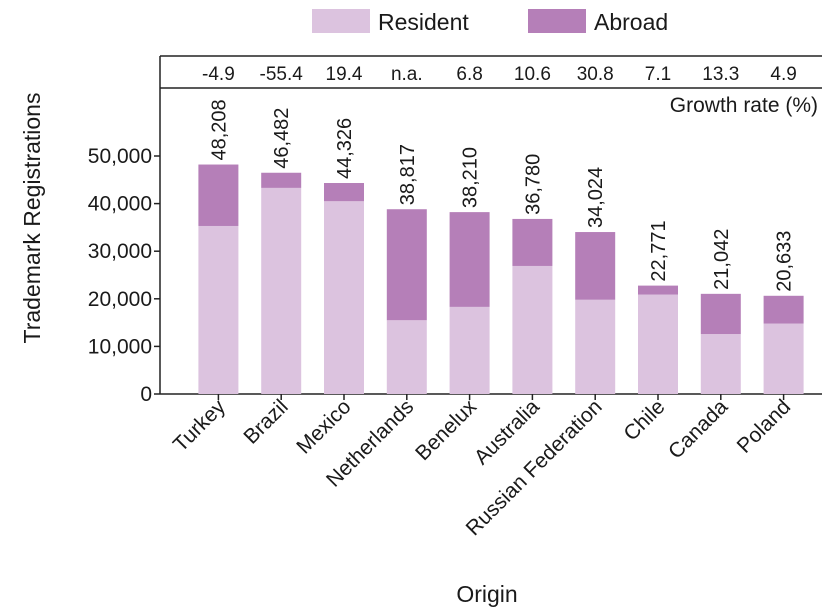 The width and height of the screenshot is (828, 610). What do you see at coordinates (596, 197) in the screenshot?
I see `bar-total-label: 34,024` at bounding box center [596, 197].